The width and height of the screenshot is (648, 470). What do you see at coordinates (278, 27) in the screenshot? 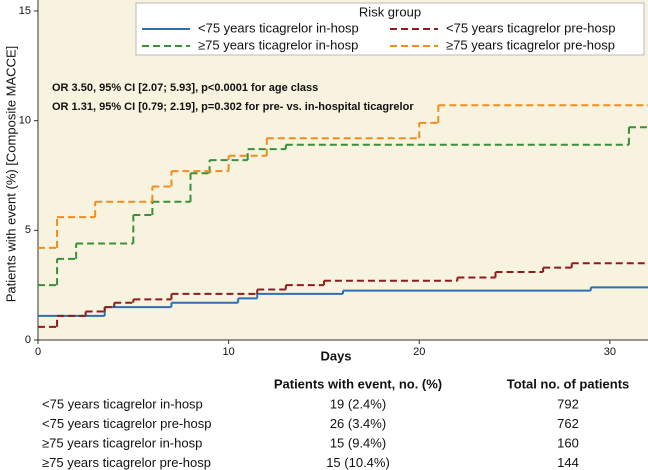
I see `legend-label: <75 years ticagrelor in-hosp` at bounding box center [278, 27].